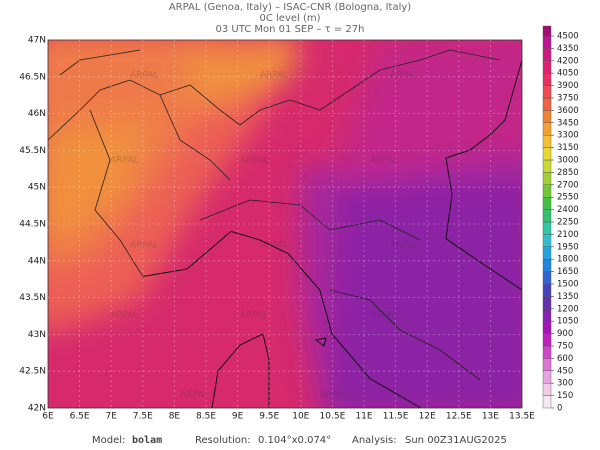  I want to click on lat-label: 44.5N, so click(32, 225).